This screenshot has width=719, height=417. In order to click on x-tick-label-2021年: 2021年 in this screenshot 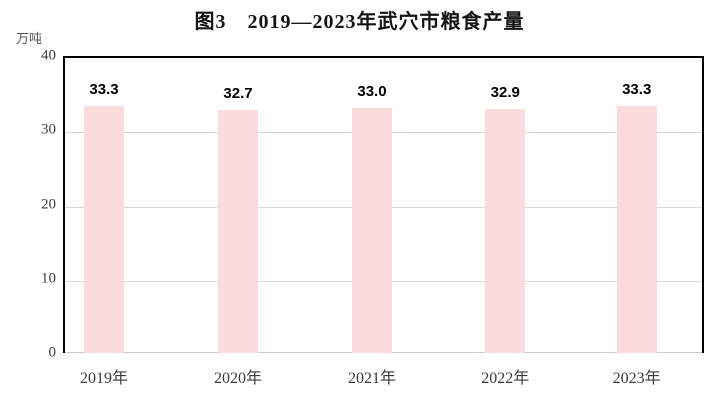, I will do `click(371, 378)`.